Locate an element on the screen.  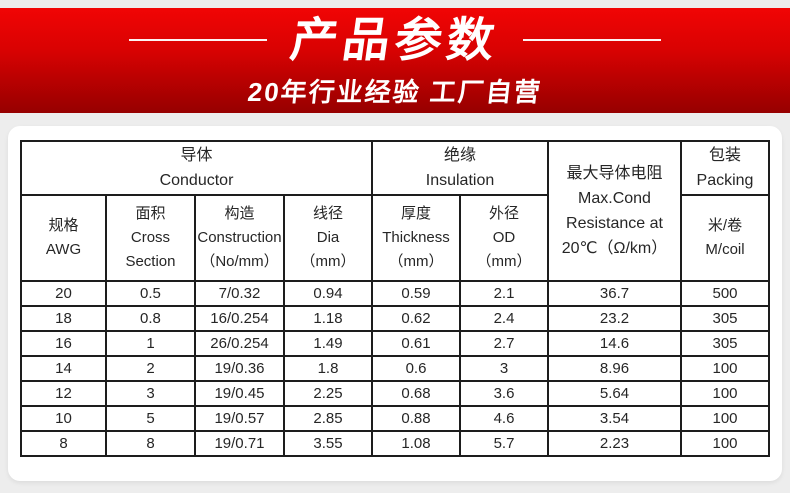
data-cell-construction: 19/0.57 is located at coordinates (239, 418).